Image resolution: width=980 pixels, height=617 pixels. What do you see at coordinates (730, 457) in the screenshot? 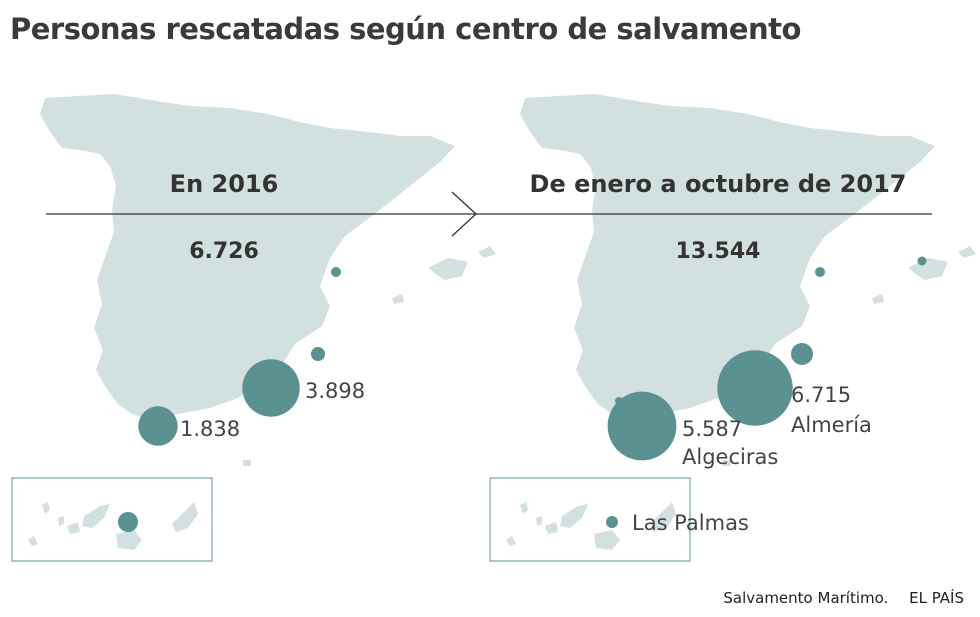
I see `center-name-algeciras-1: Algeciras` at bounding box center [730, 457].